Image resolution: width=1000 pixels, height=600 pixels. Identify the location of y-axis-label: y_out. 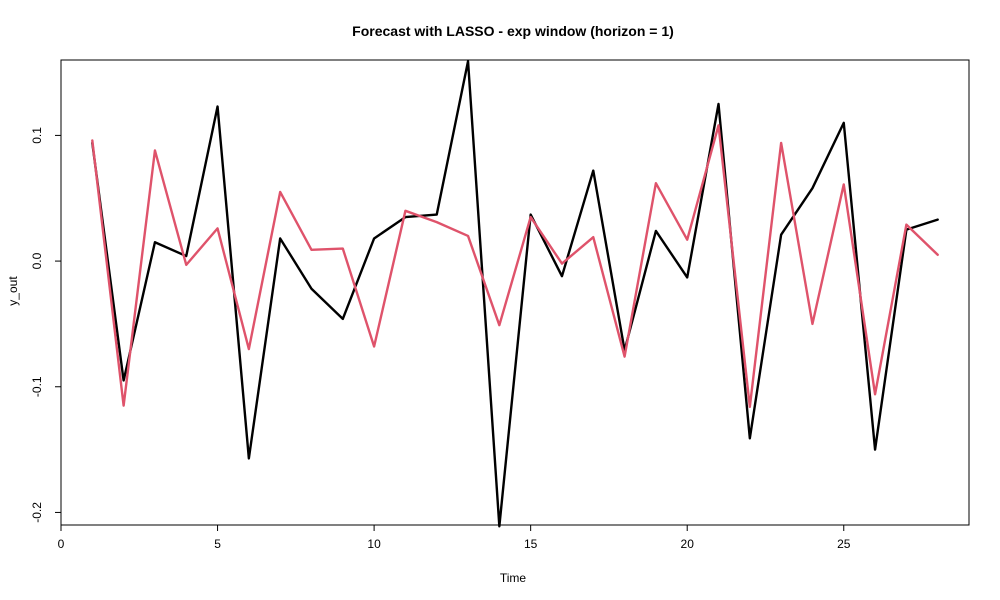
(13, 291).